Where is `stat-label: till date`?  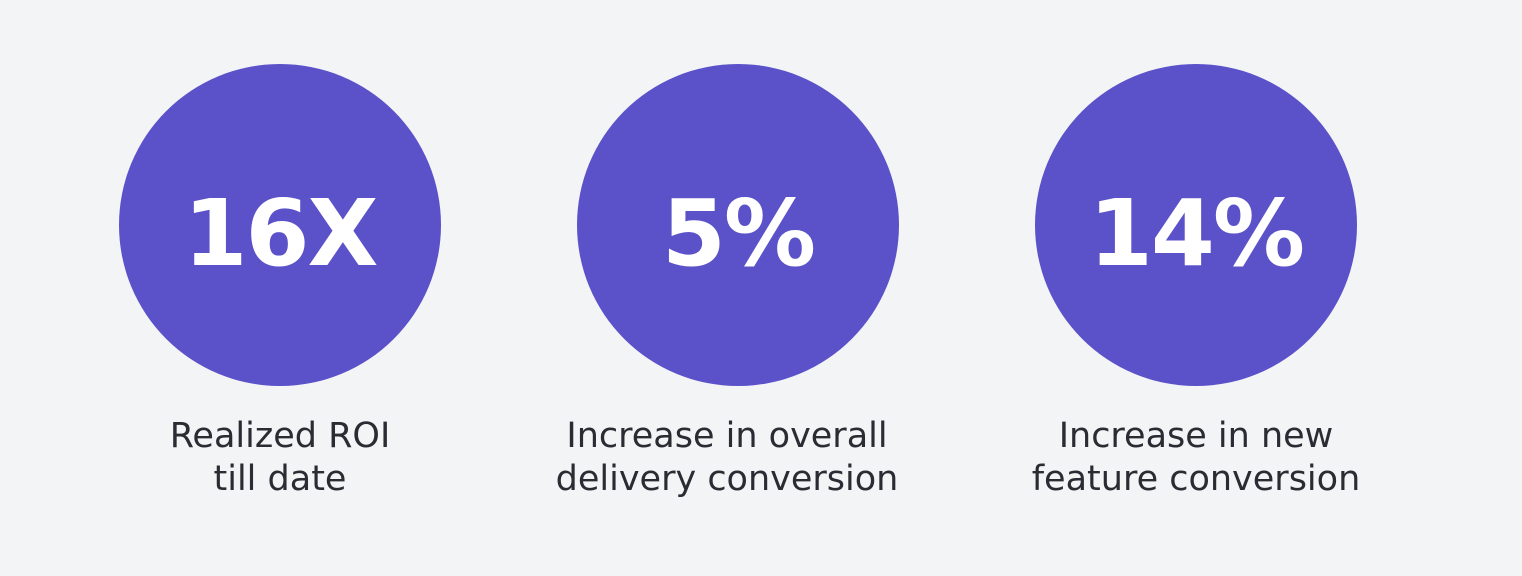
stat-label: till date is located at coordinates (280, 479).